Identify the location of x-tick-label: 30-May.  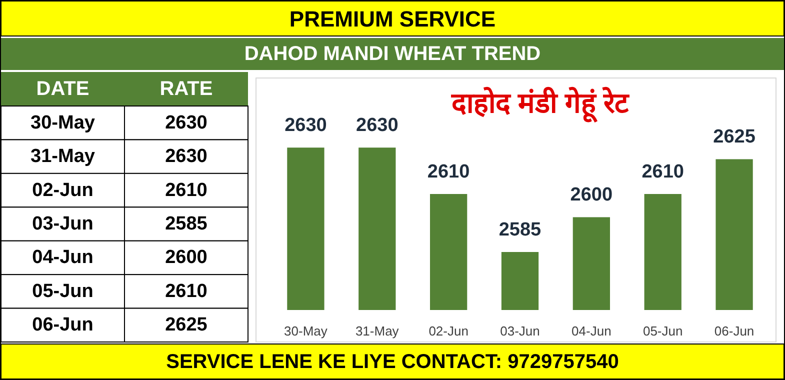
(306, 331).